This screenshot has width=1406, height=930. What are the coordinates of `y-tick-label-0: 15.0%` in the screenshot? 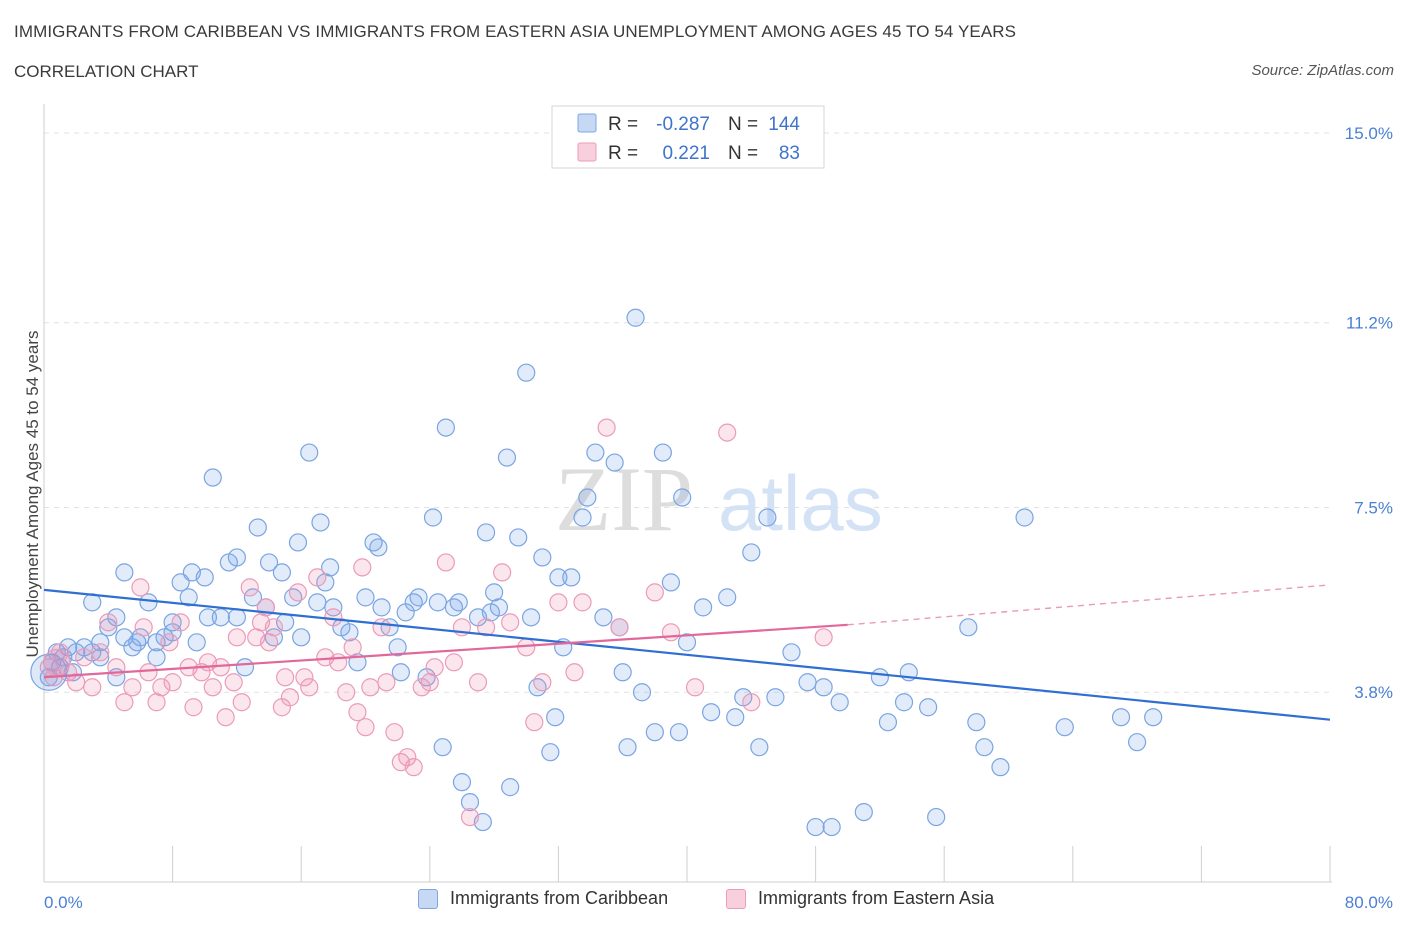 It's located at (1369, 133).